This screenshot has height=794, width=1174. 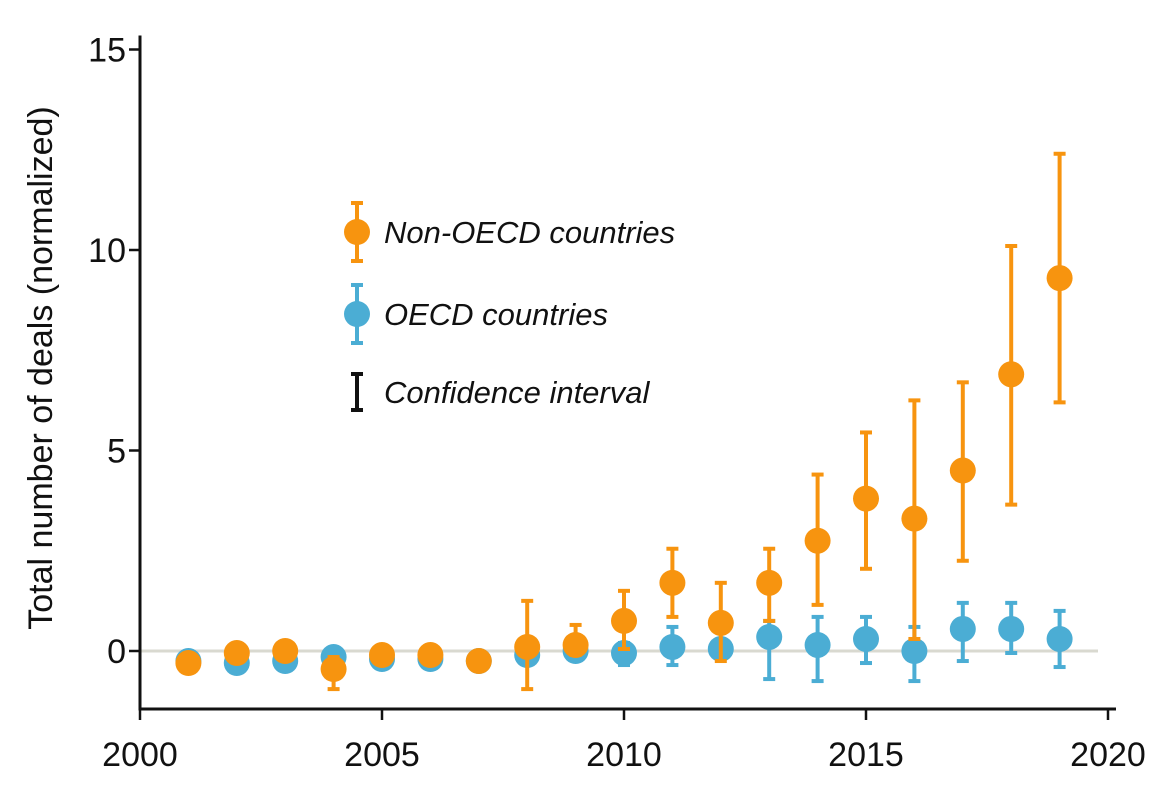 What do you see at coordinates (866, 755) in the screenshot?
I see `x-tick-label: 2015` at bounding box center [866, 755].